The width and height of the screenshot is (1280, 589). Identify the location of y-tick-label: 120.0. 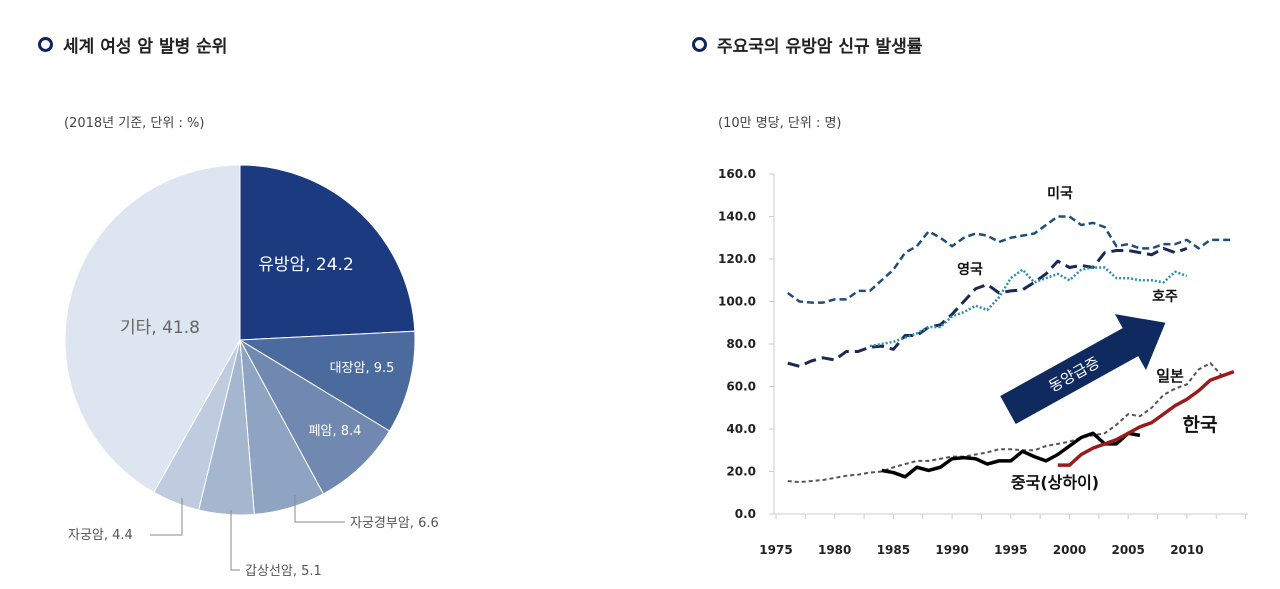
(737, 259).